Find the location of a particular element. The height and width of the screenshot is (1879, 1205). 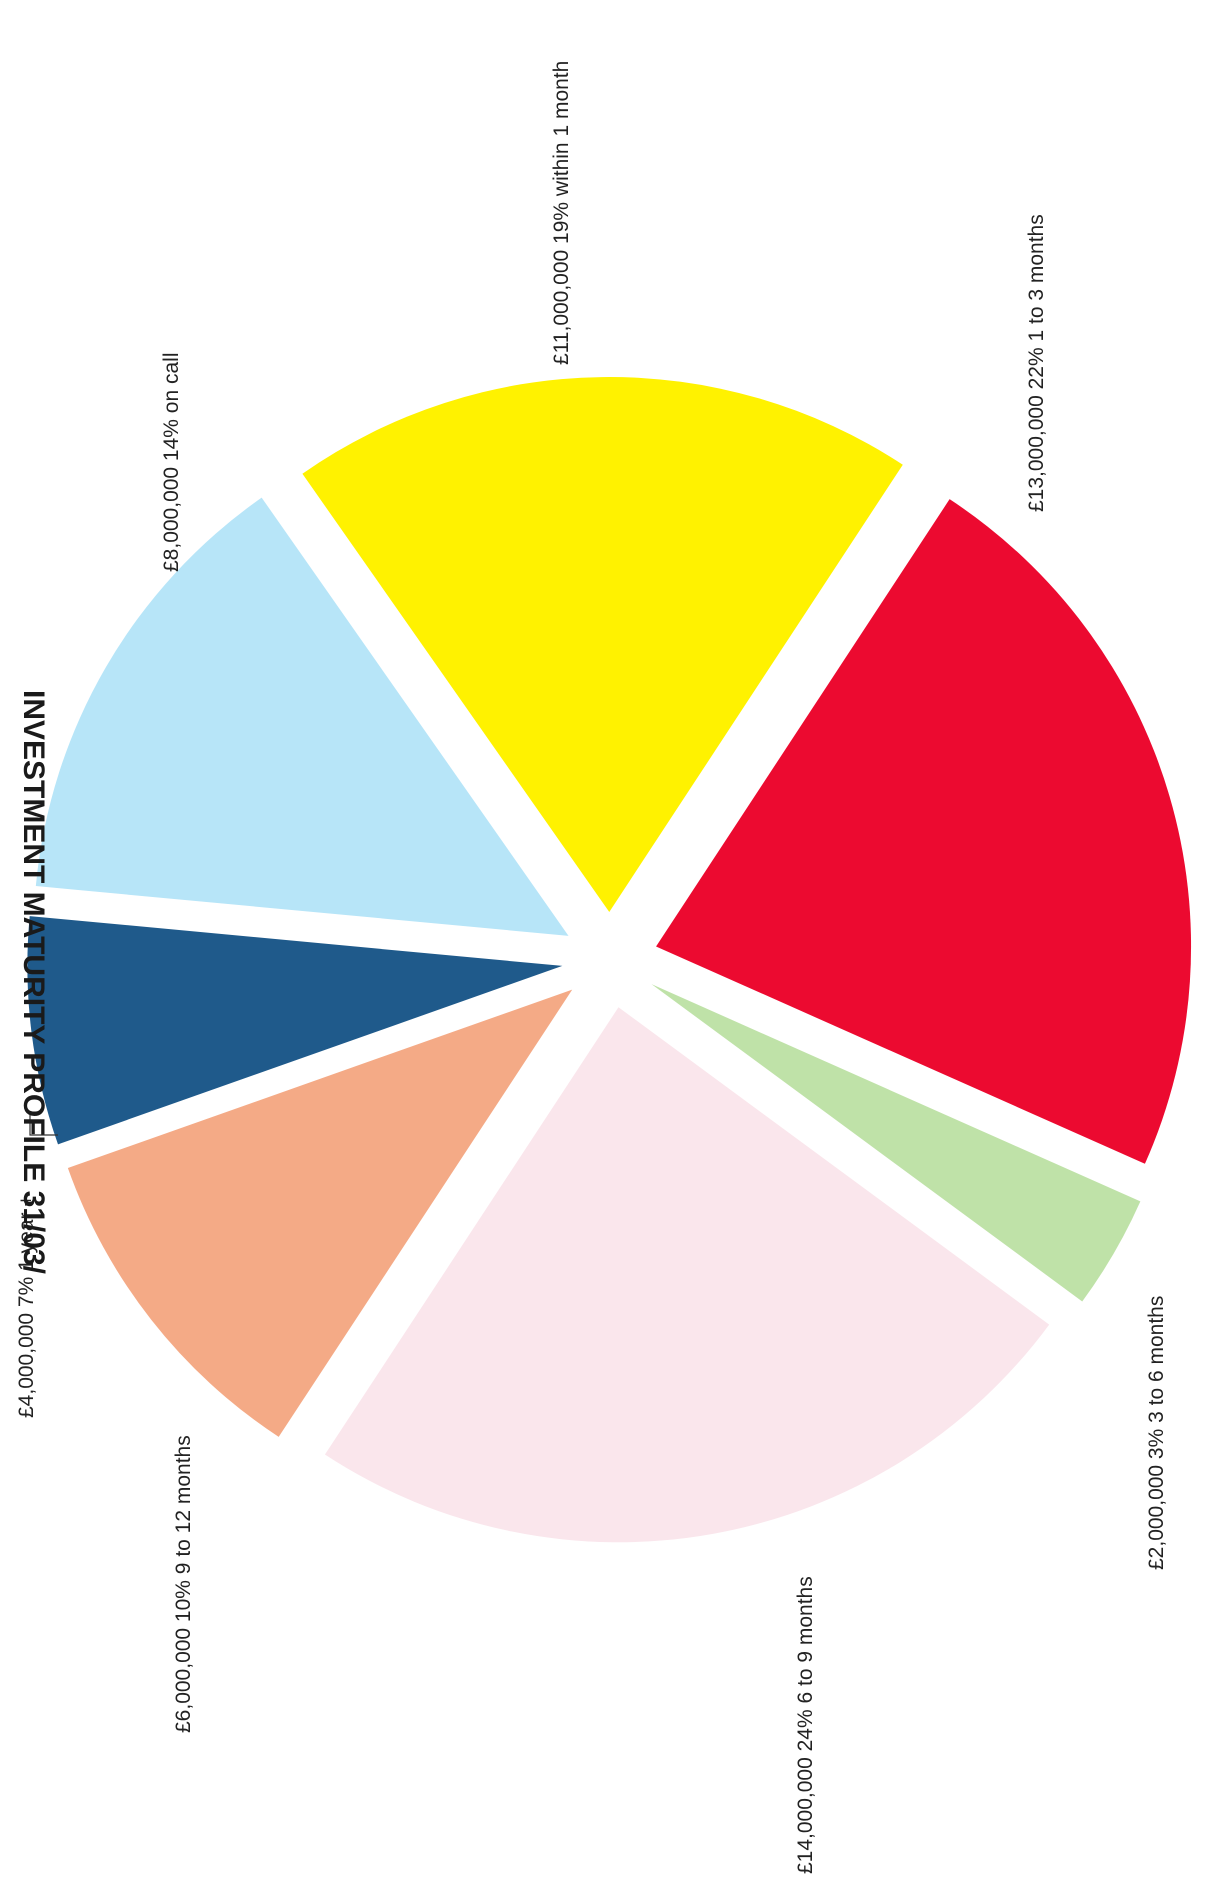

pie-slice-1-year- is located at coordinates (295, 1030).